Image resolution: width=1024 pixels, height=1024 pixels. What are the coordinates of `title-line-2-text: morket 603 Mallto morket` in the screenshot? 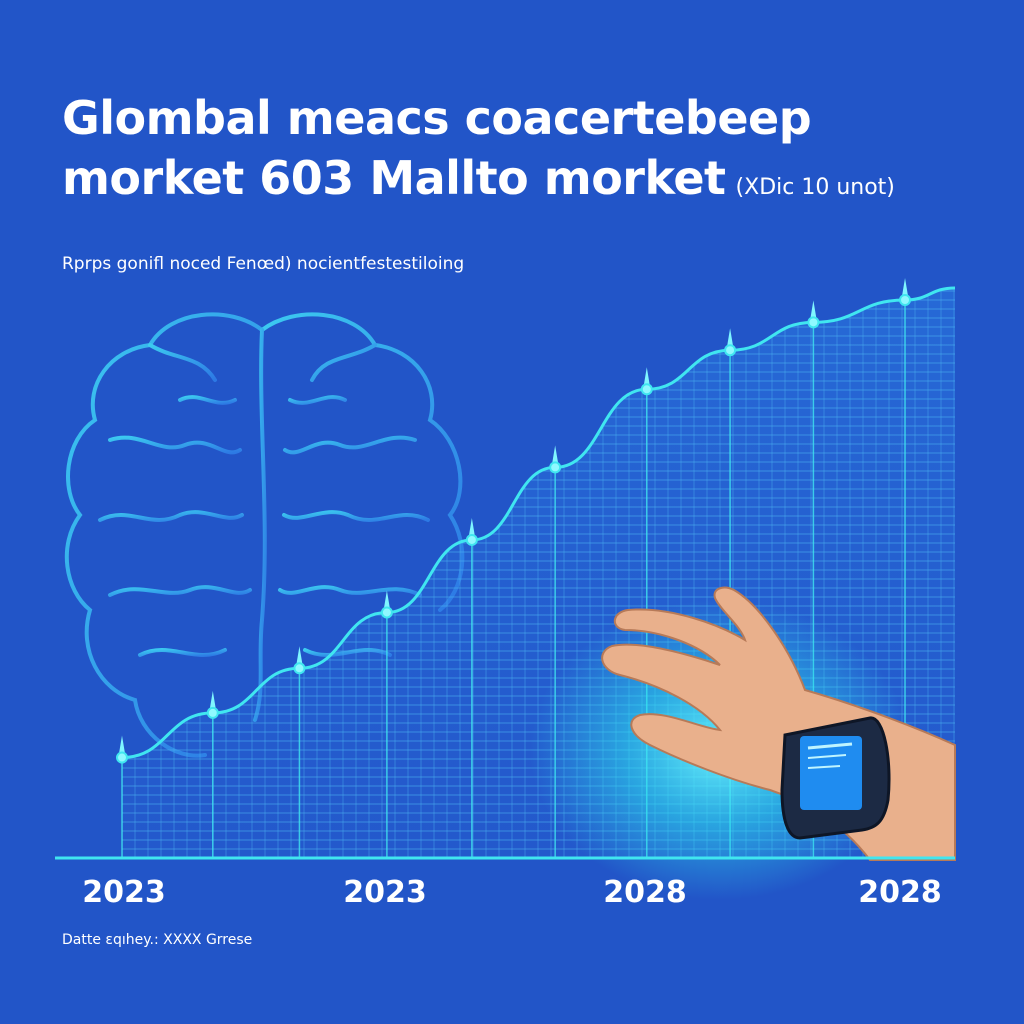 It's located at (394, 178).